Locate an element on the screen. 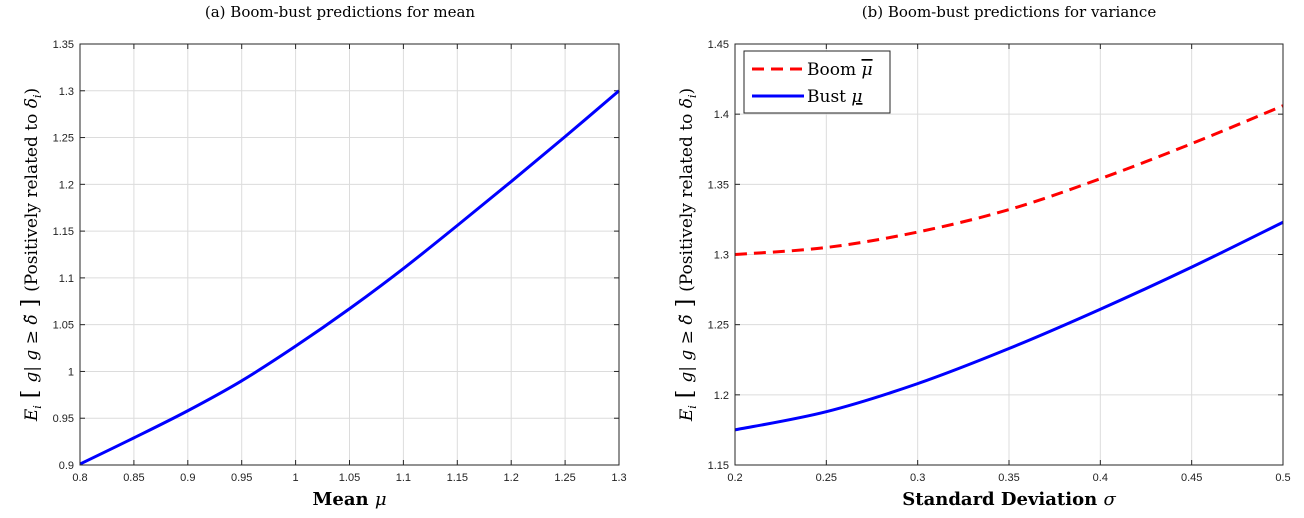 This screenshot has height=518, width=1304. x-tick-label: 0.8 is located at coordinates (79, 478).